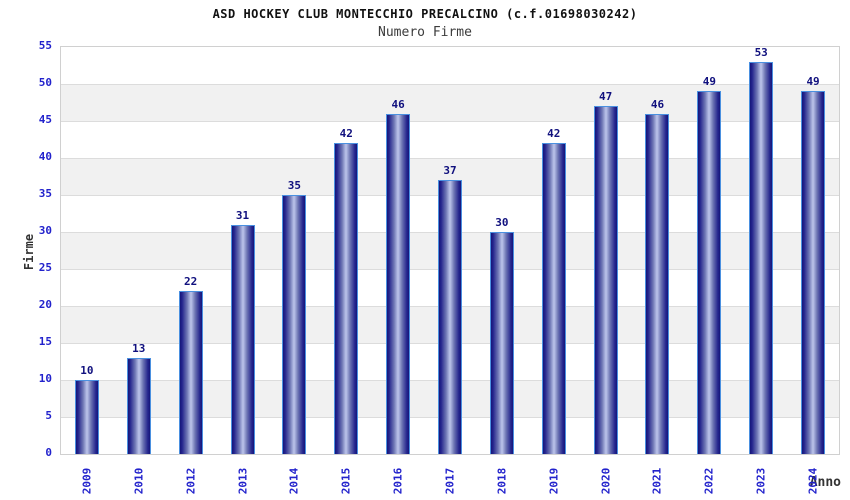 The image size is (850, 500). Describe the element at coordinates (191, 281) in the screenshot. I see `bar-value-label: 22` at that location.